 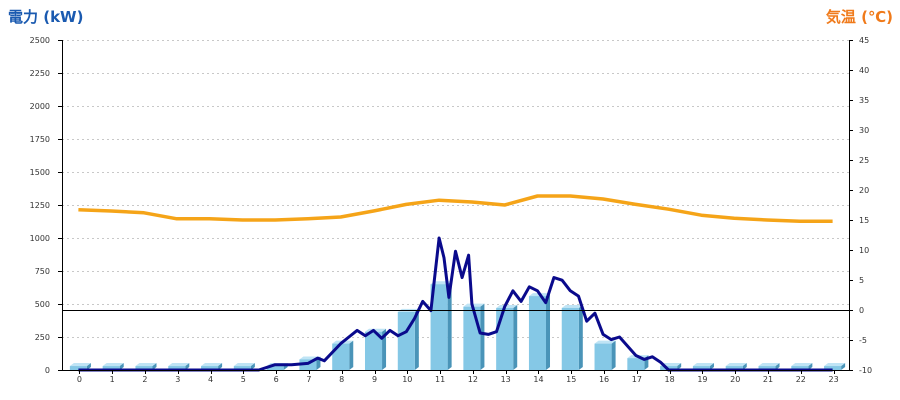 What do you see at coordinates (506, 379) in the screenshot?
I see `x-tick-label: 13` at bounding box center [506, 379].